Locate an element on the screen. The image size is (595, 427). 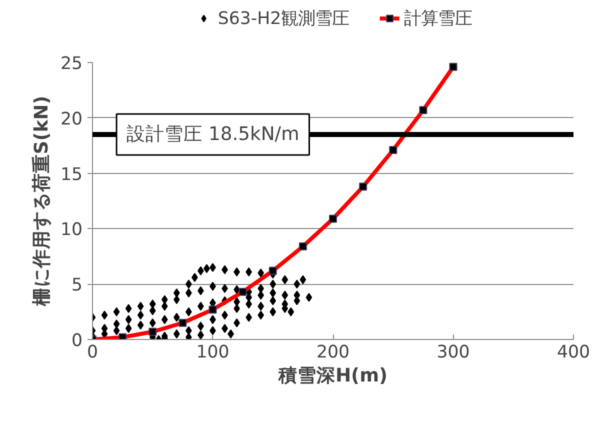
y-tick-label: 5 is located at coordinates (77, 286).